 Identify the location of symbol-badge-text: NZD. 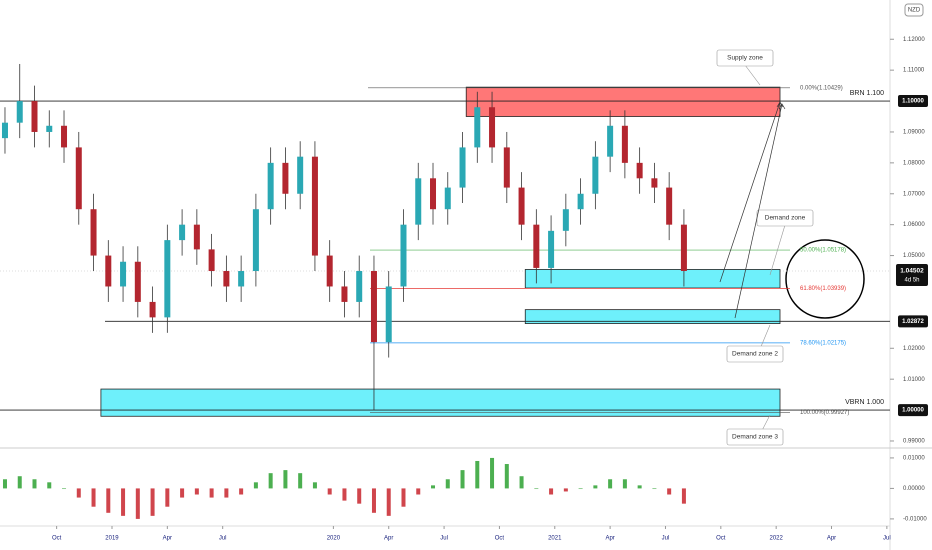
(914, 11).